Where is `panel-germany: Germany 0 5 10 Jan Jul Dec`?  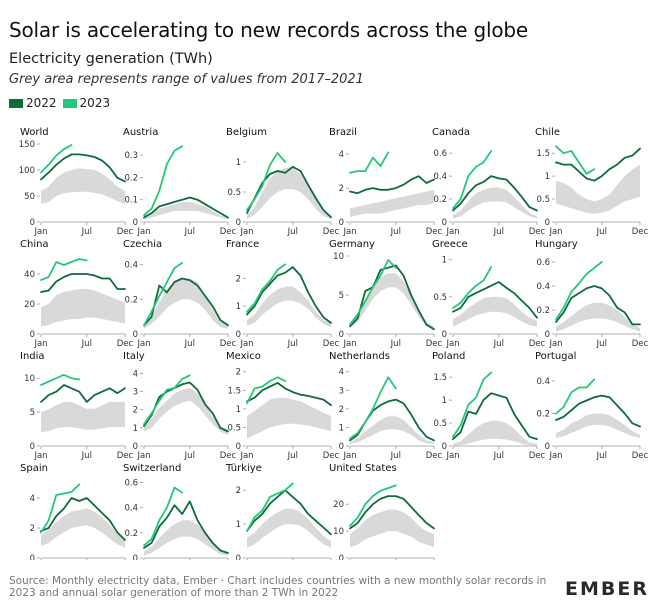
panel-germany: Germany 0 5 10 Jan Jul Dec is located at coordinates (386, 294).